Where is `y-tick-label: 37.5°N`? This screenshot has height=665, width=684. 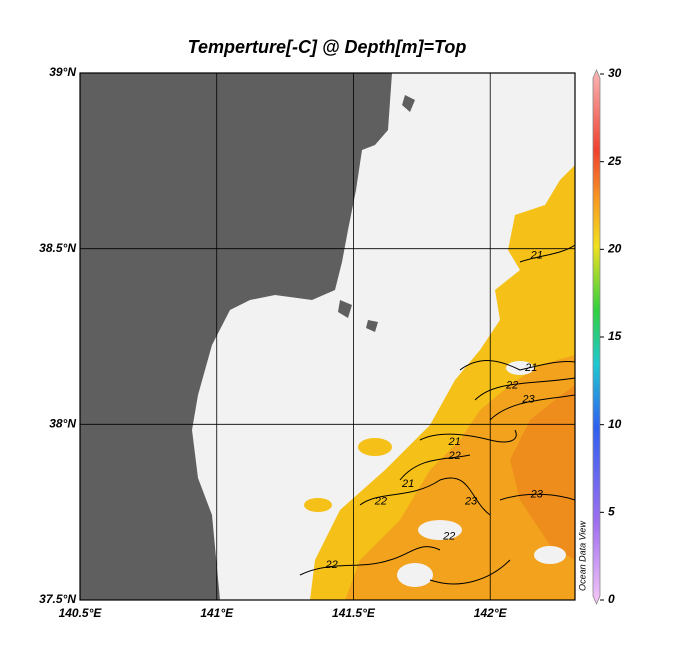
y-tick-label: 37.5°N is located at coordinates (57, 599).